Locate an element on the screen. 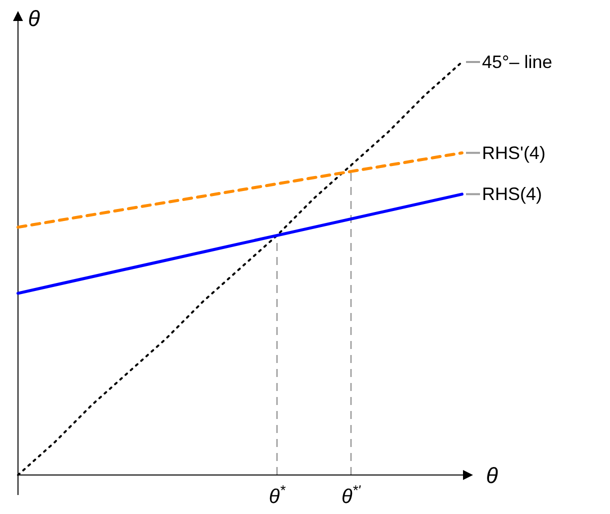 The image size is (610, 514). x-tick-label: θ$^{*}$ is located at coordinates (277, 495).